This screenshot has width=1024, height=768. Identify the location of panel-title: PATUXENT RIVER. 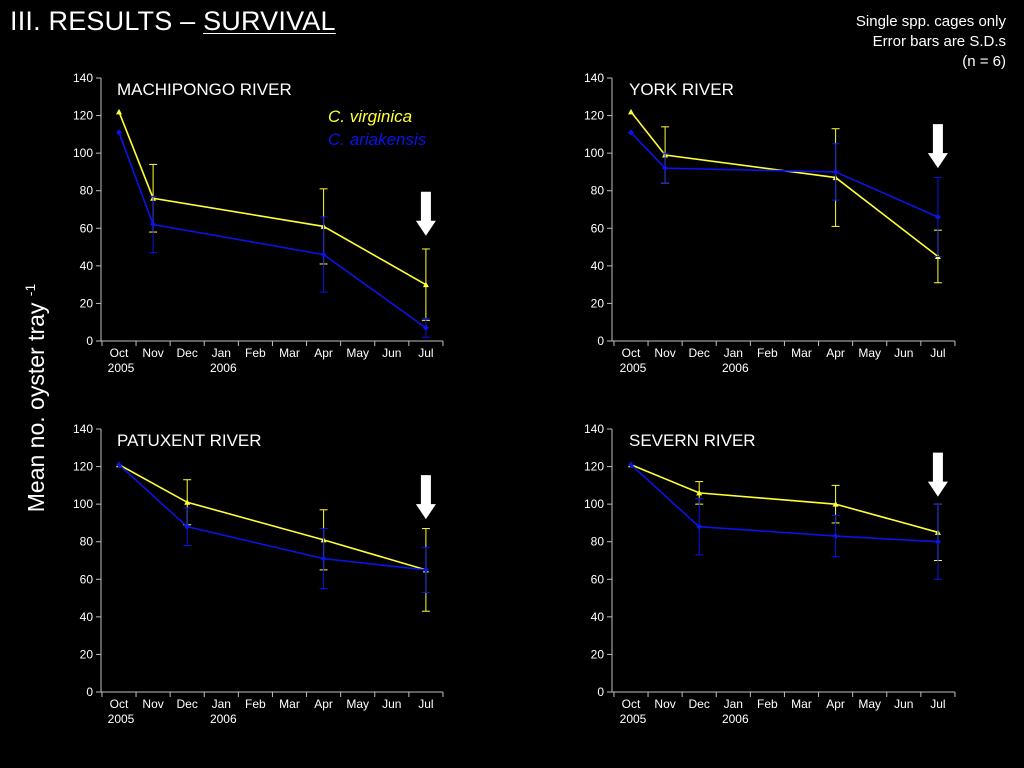
(189, 440).